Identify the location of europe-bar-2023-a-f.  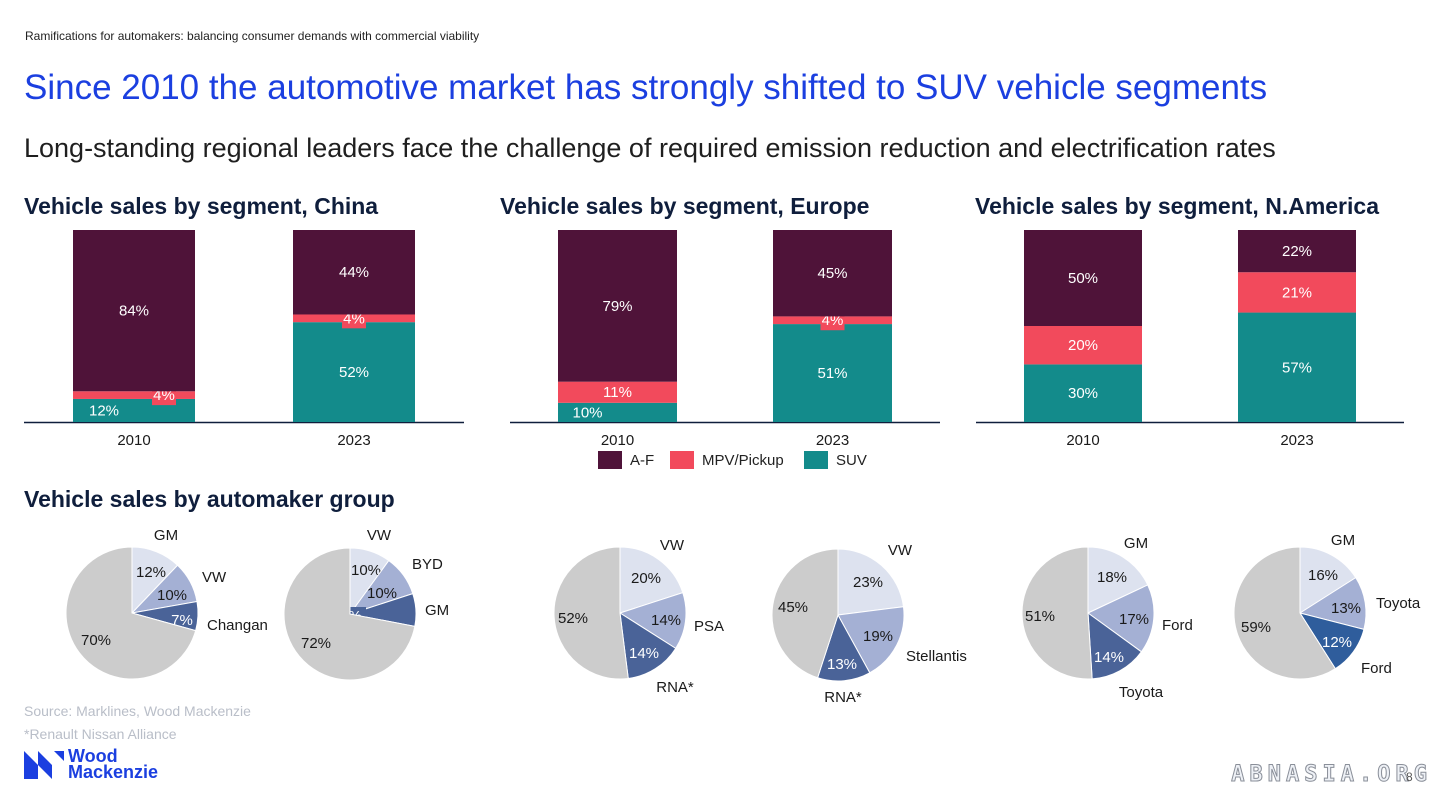
(832, 273).